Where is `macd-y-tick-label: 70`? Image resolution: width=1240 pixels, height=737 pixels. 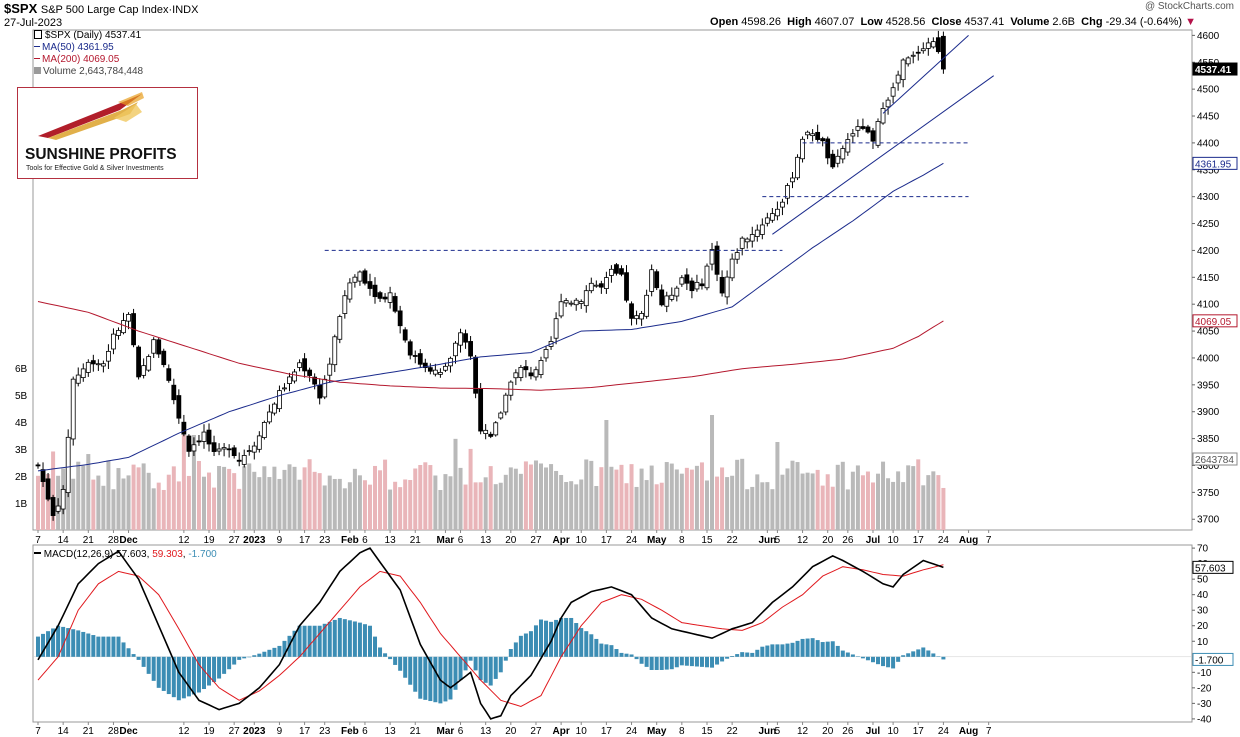
macd-y-tick-label: 70 is located at coordinates (1203, 549).